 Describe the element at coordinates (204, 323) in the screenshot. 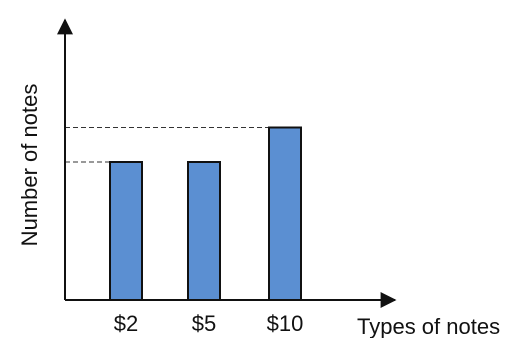

I see `category-label: $5` at that location.